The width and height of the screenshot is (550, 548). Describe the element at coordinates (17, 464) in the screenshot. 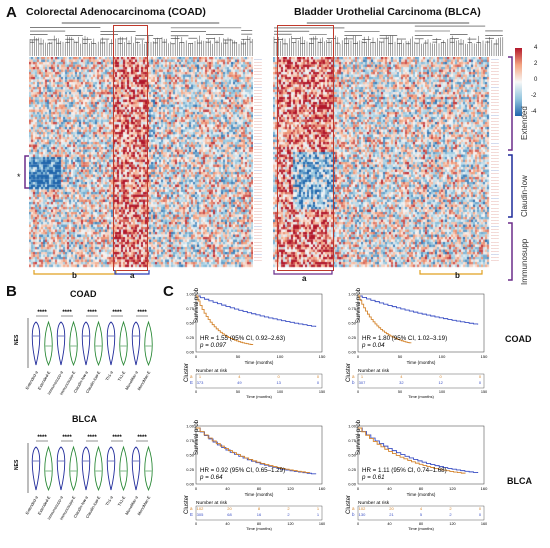

I see `svg-text: NES` at that location.